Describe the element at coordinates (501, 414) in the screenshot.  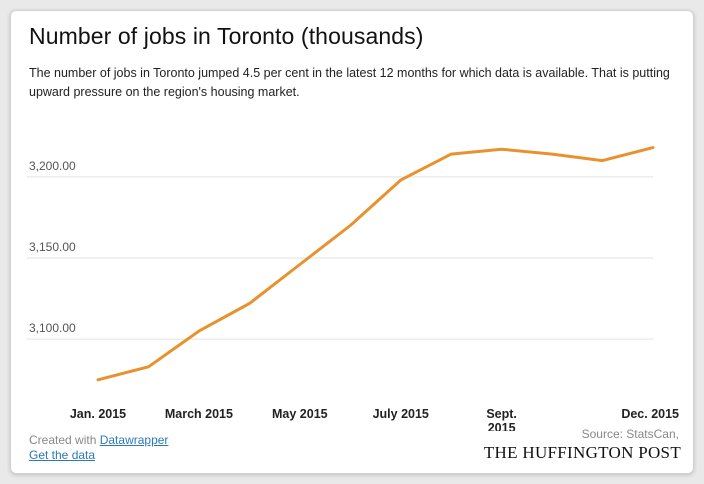
I see `x-tick-label: Sept.` at that location.